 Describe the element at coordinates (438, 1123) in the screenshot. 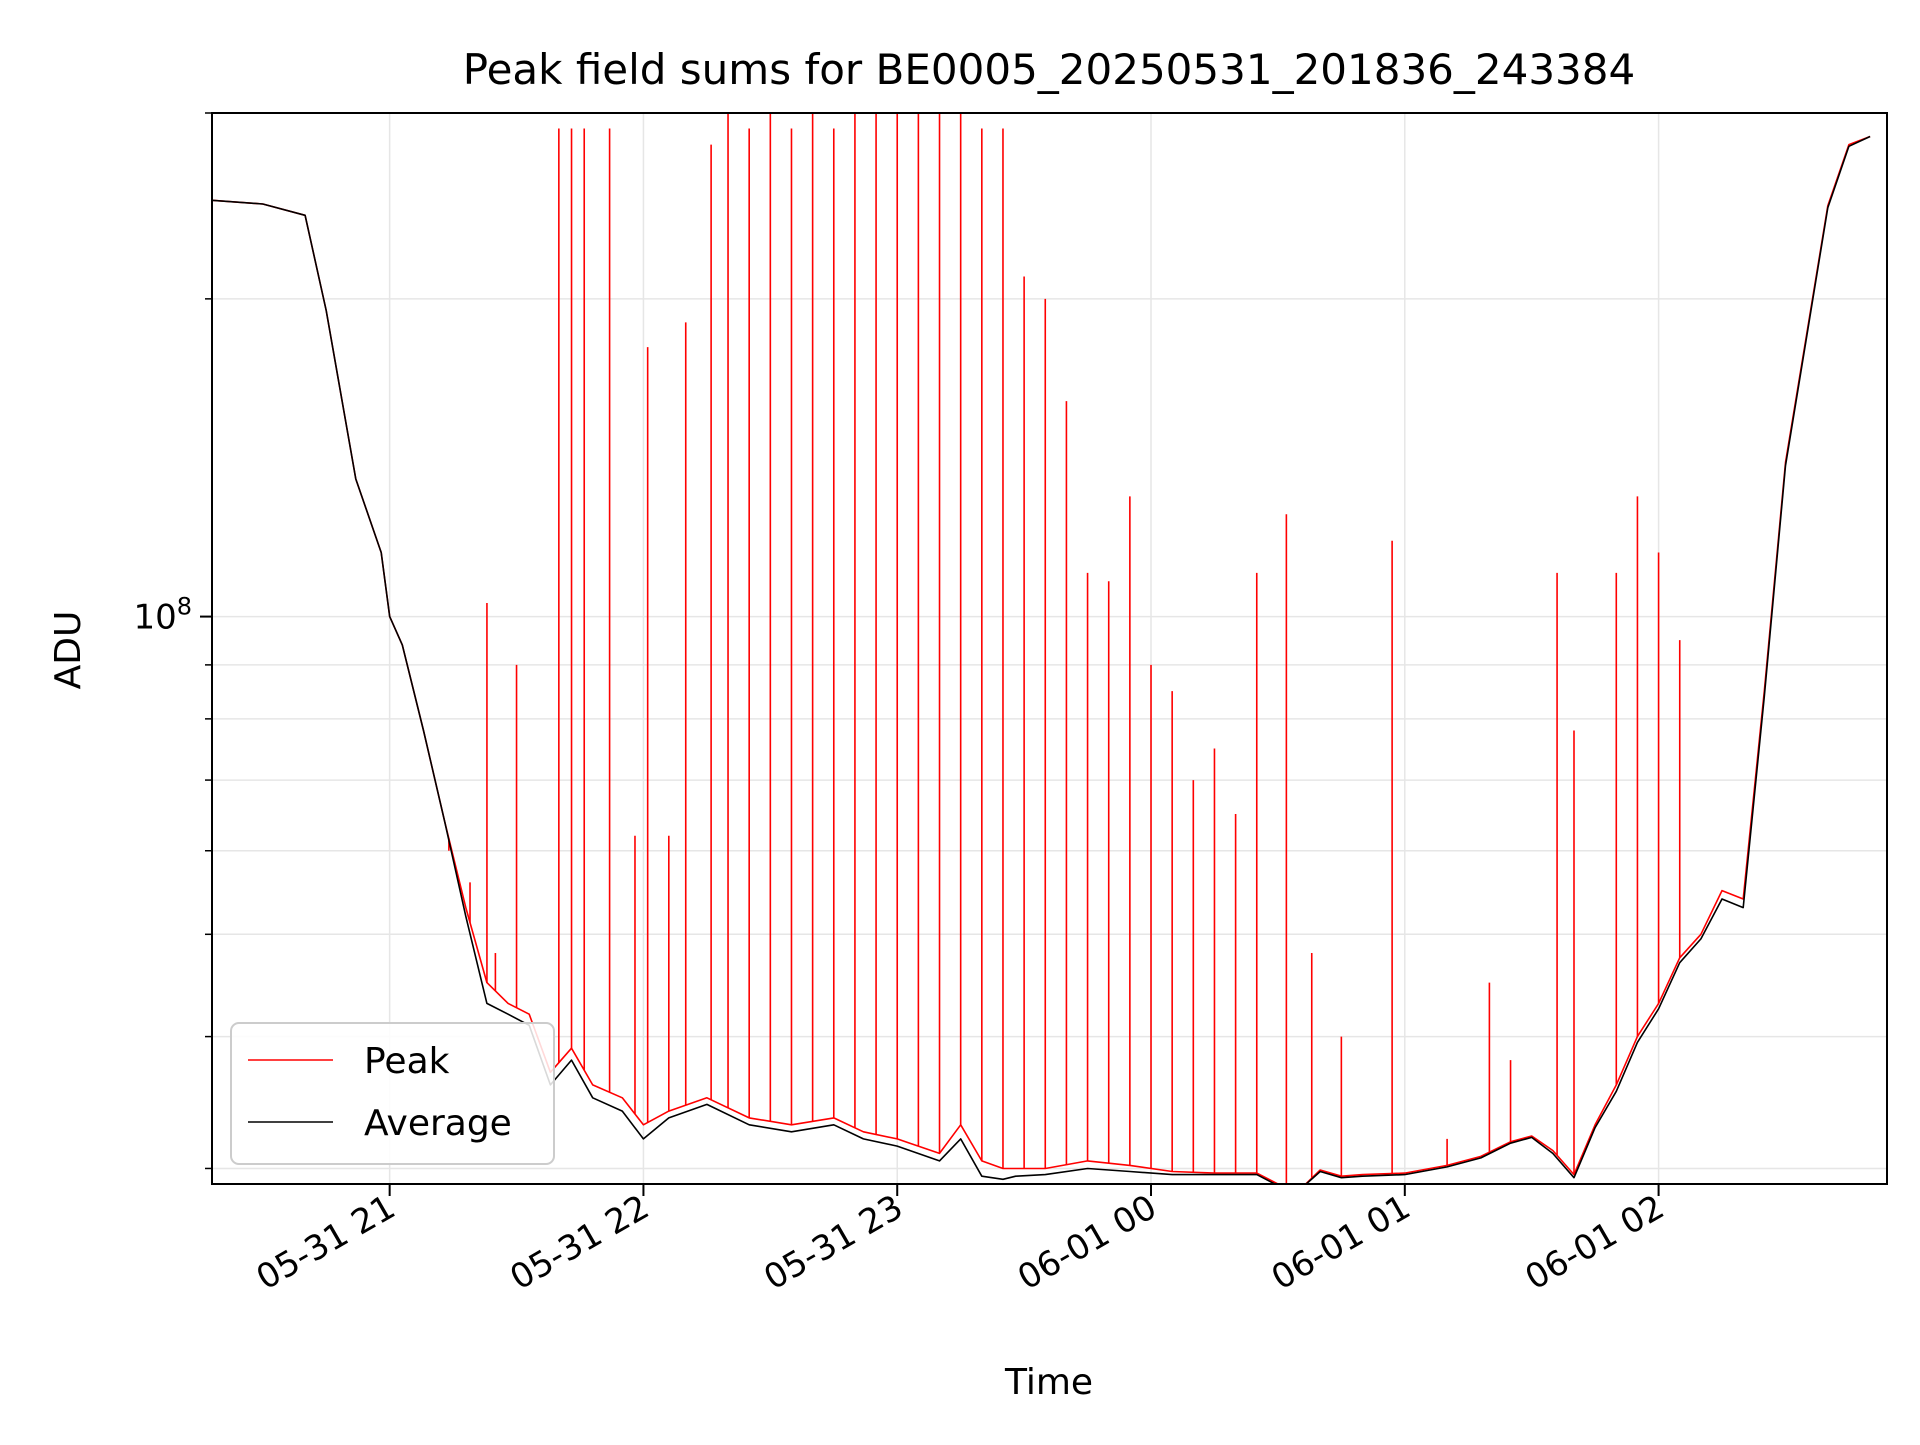

I see `legend-label-average: Average` at that location.